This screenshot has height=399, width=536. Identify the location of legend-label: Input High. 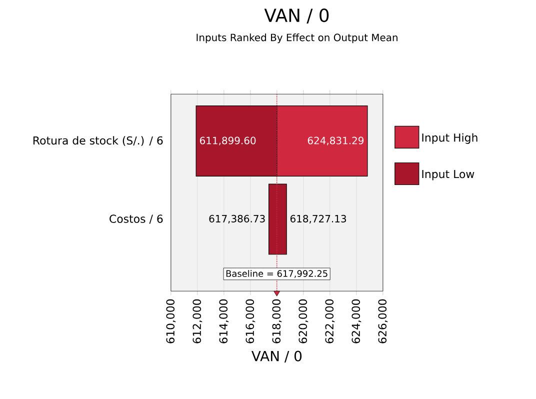
(450, 138).